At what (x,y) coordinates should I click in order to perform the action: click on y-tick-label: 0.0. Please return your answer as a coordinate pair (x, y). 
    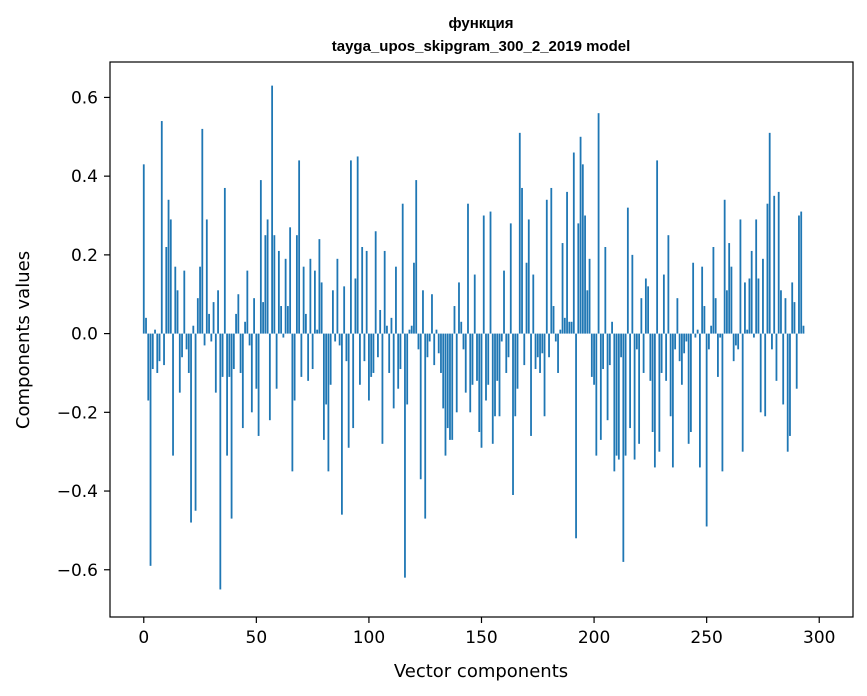
    Looking at the image, I should click on (84, 335).